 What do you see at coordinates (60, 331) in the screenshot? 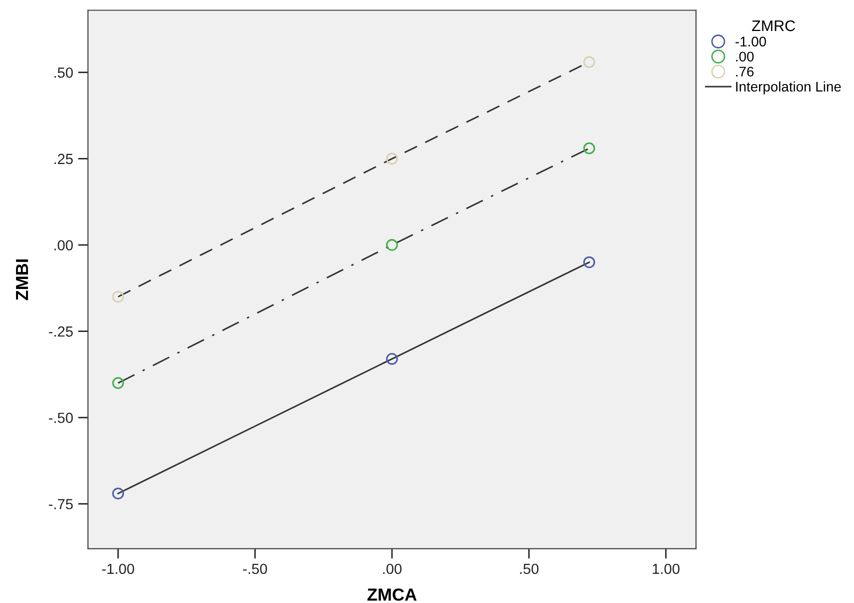
I see `y-tick-label: -.25` at bounding box center [60, 331].